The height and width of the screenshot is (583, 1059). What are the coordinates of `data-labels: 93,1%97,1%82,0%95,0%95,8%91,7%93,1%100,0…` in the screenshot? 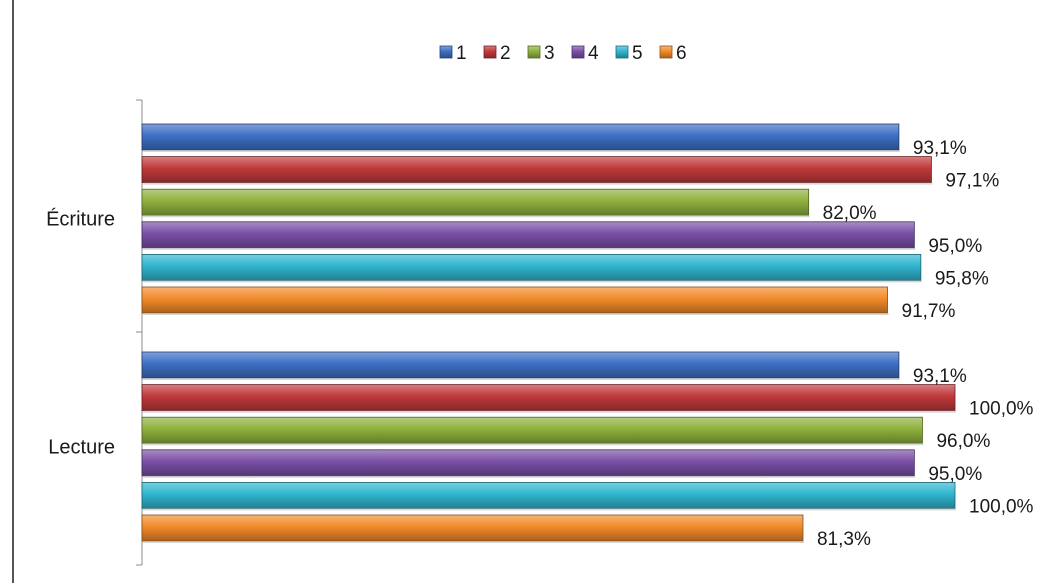 It's located at (925, 344).